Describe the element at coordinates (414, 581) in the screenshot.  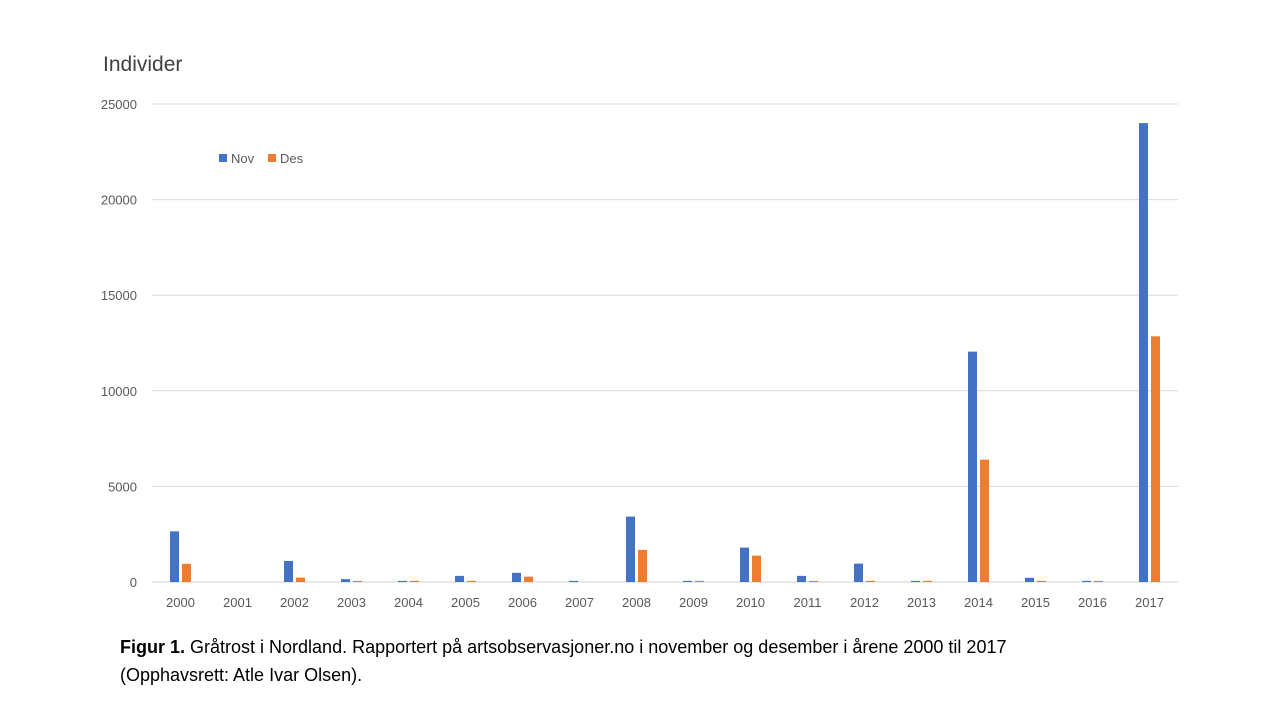
I see `bar-des-2004` at that location.